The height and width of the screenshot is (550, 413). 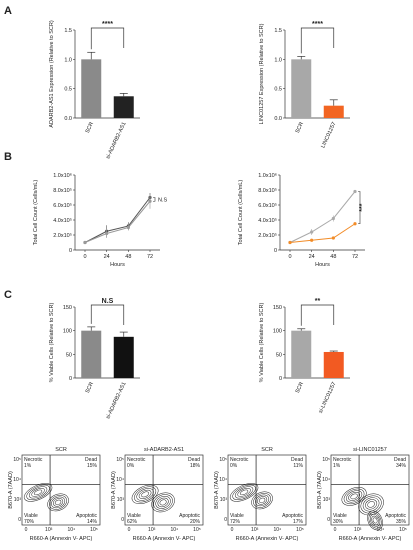 What do you see at coordinates (28, 466) in the screenshot?
I see `quadrant-value-necrotic: 1%` at bounding box center [28, 466].